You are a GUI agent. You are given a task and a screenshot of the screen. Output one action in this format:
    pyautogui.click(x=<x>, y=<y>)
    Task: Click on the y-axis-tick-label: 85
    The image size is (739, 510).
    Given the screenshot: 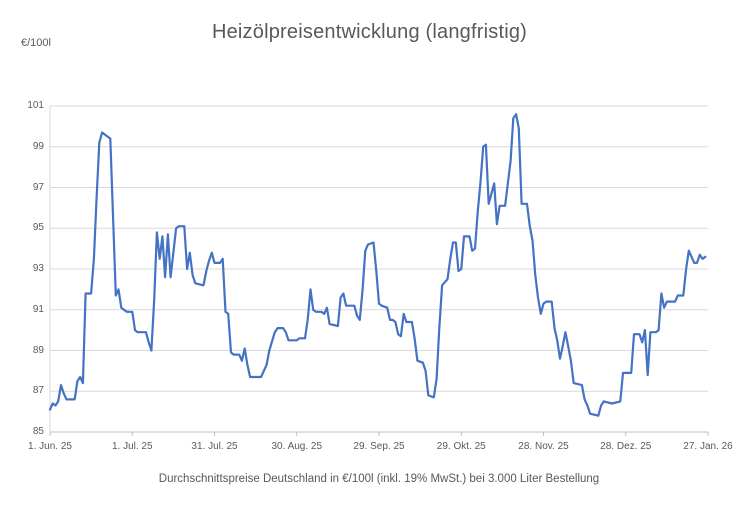 What is the action you would take?
    pyautogui.click(x=38, y=431)
    